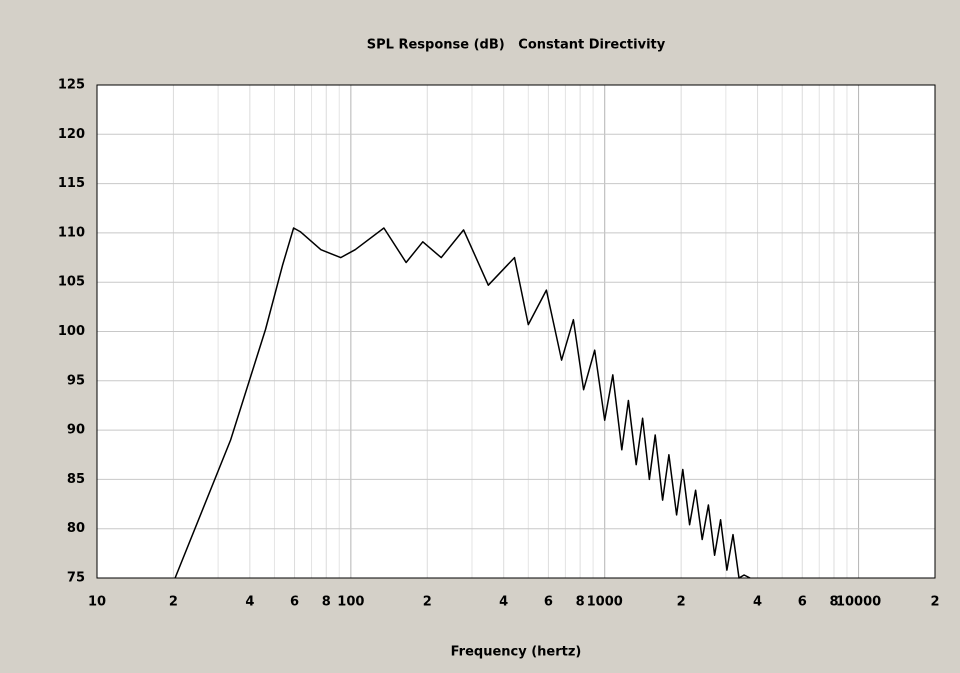 The height and width of the screenshot is (673, 960). Describe the element at coordinates (76, 528) in the screenshot. I see `y-tick-label: 80` at that location.